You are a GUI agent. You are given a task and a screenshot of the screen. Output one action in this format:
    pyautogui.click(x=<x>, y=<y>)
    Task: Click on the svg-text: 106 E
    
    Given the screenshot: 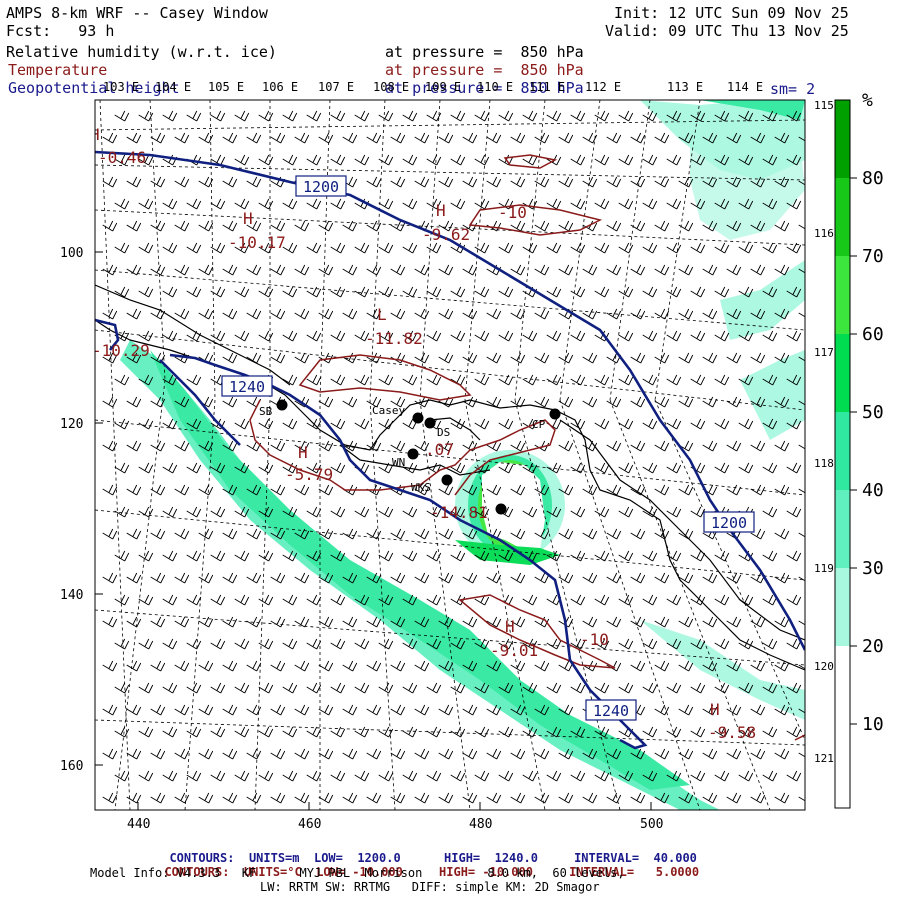 What is the action you would take?
    pyautogui.click(x=280, y=87)
    